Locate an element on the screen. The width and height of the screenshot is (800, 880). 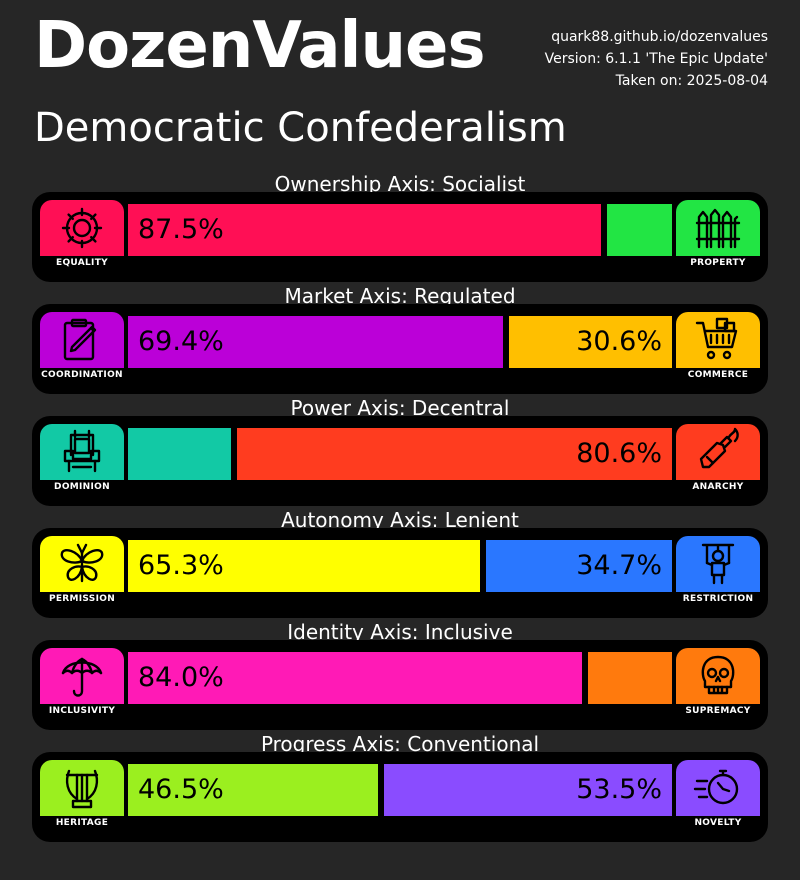
axis-title: Ownership Axis: Socialist is located at coordinates (400, 184).